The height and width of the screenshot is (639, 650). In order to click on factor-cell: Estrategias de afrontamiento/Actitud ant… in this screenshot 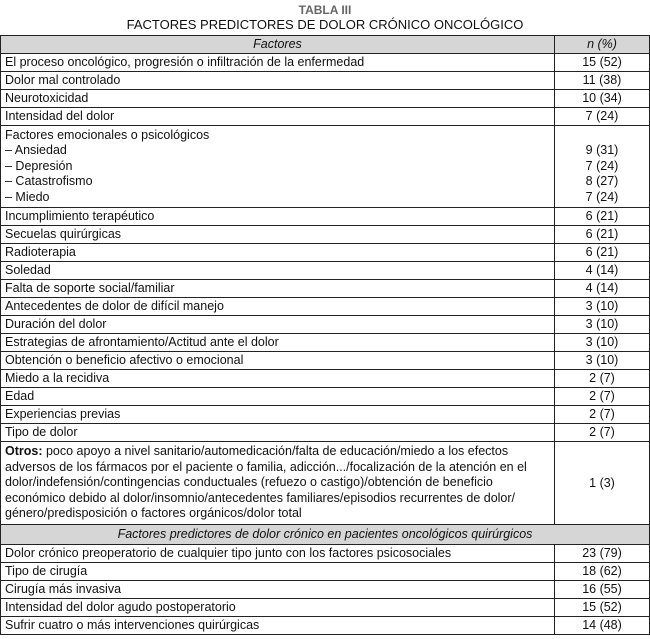, I will do `click(277, 343)`.